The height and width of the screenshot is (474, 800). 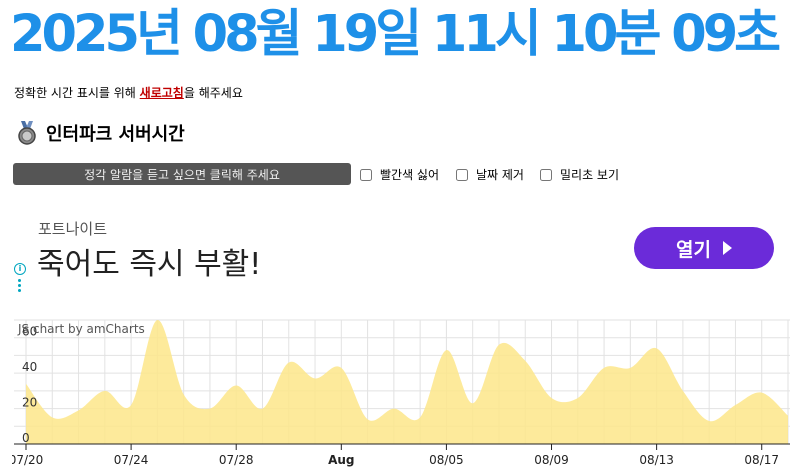 What do you see at coordinates (727, 248) in the screenshot?
I see `play-arrow-icon` at bounding box center [727, 248].